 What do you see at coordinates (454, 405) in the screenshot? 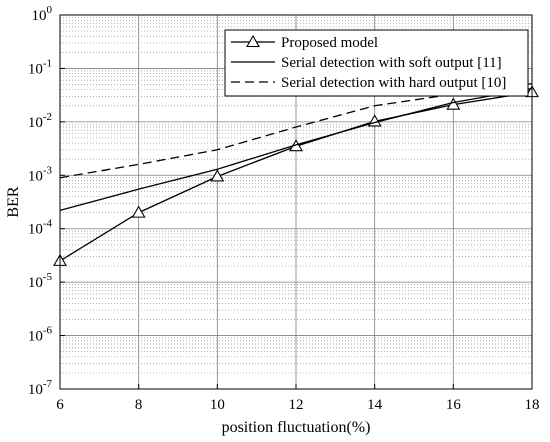
I see `x-tick-label: 16` at bounding box center [454, 405].